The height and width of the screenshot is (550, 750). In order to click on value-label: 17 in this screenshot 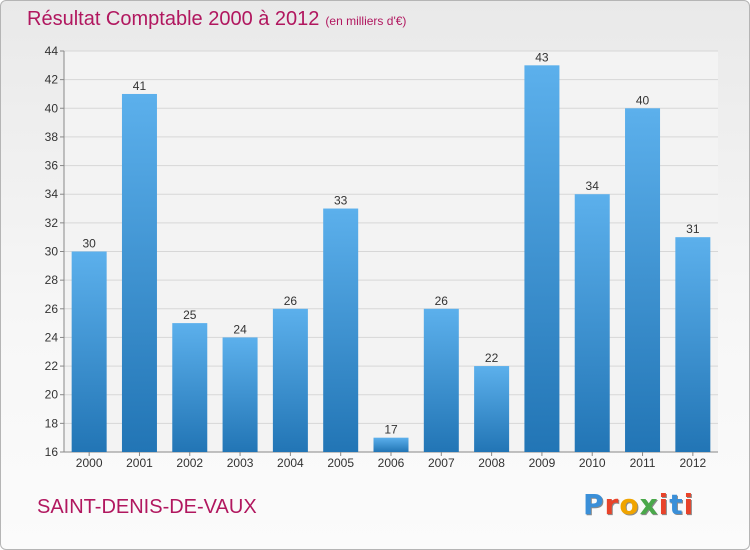, I will do `click(391, 430)`.